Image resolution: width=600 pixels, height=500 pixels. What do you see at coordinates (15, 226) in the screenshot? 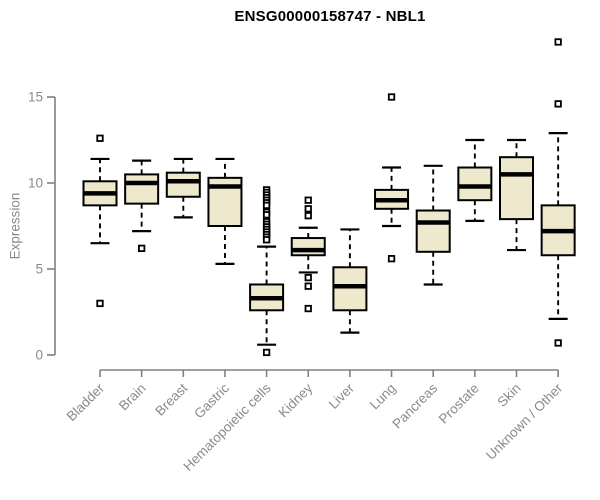
I see `y-axis-label: Expression` at bounding box center [15, 226].